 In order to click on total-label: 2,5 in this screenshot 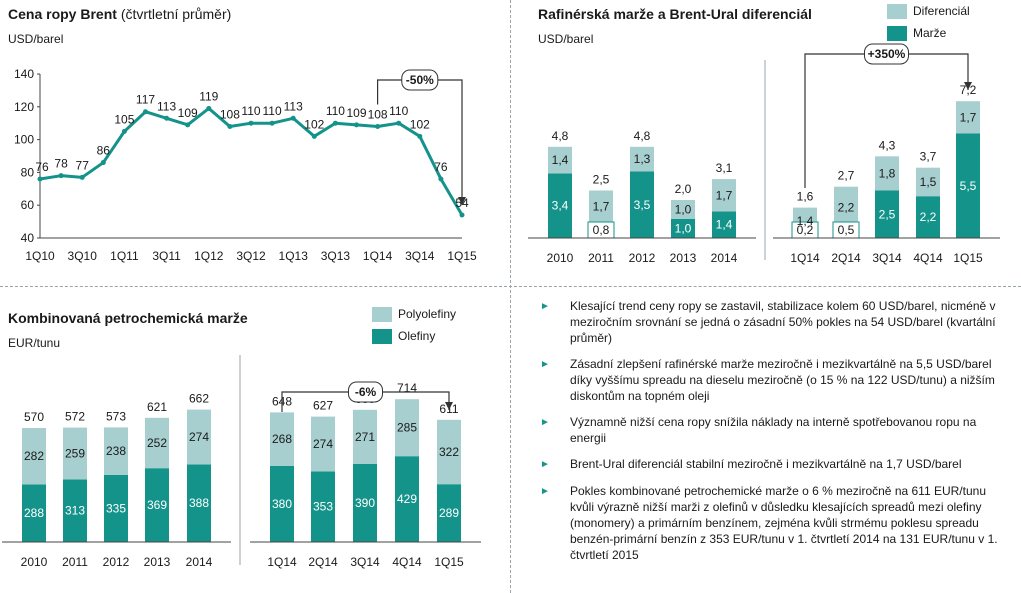, I will do `click(601, 180)`.